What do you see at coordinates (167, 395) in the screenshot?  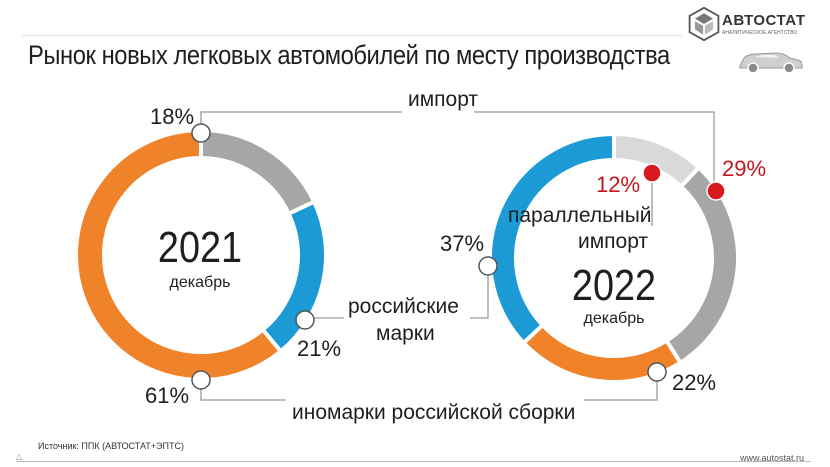 I see `label-2021-foreign-assembled: 61%` at bounding box center [167, 395].